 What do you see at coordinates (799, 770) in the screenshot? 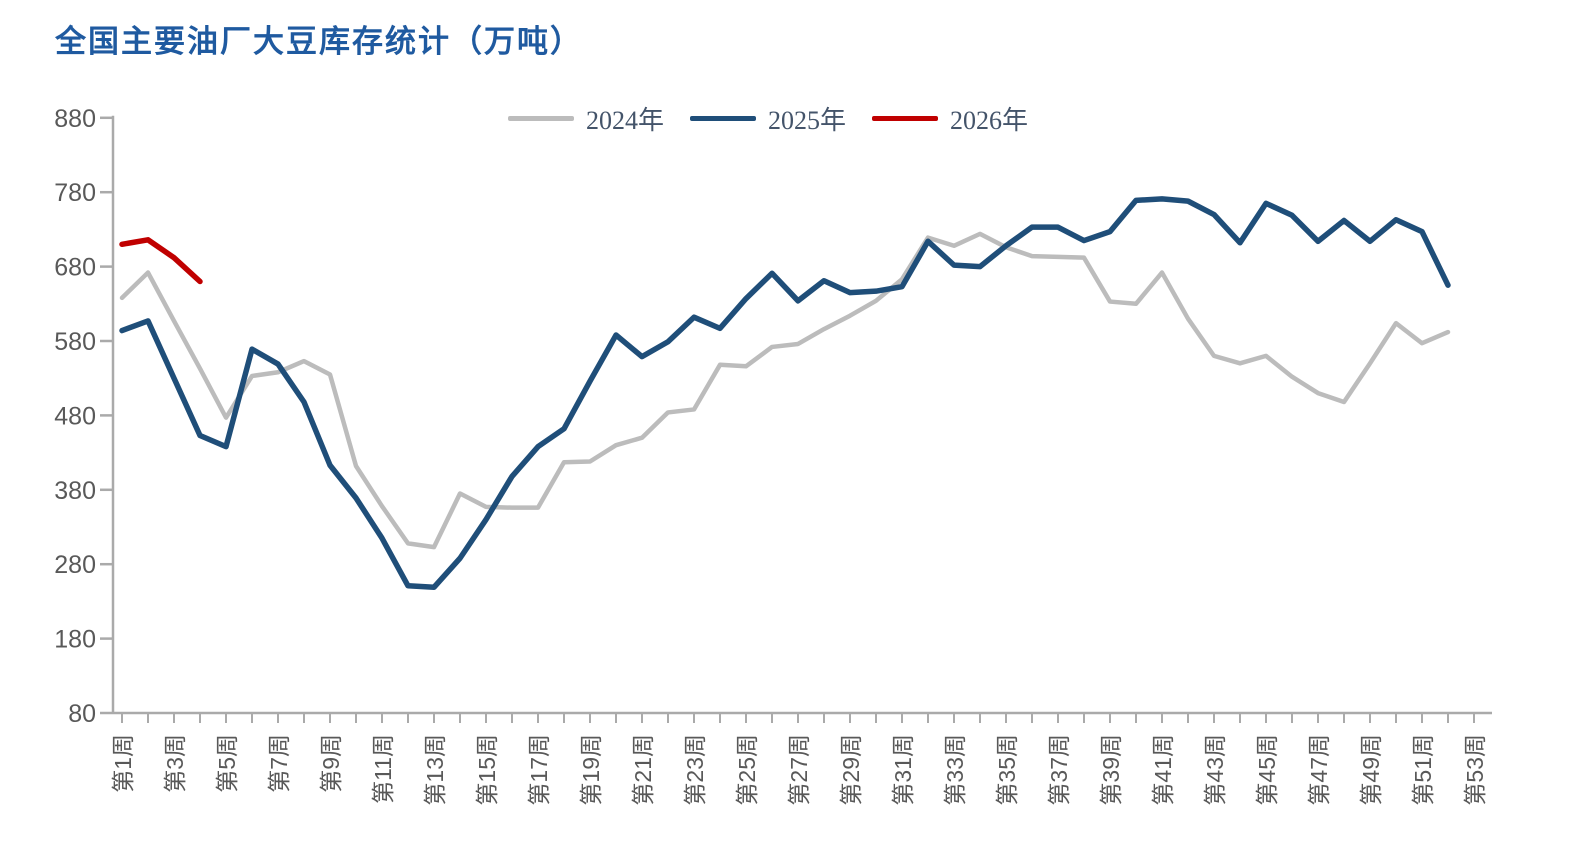
I see `x-tick-label: 第27周` at bounding box center [799, 770].